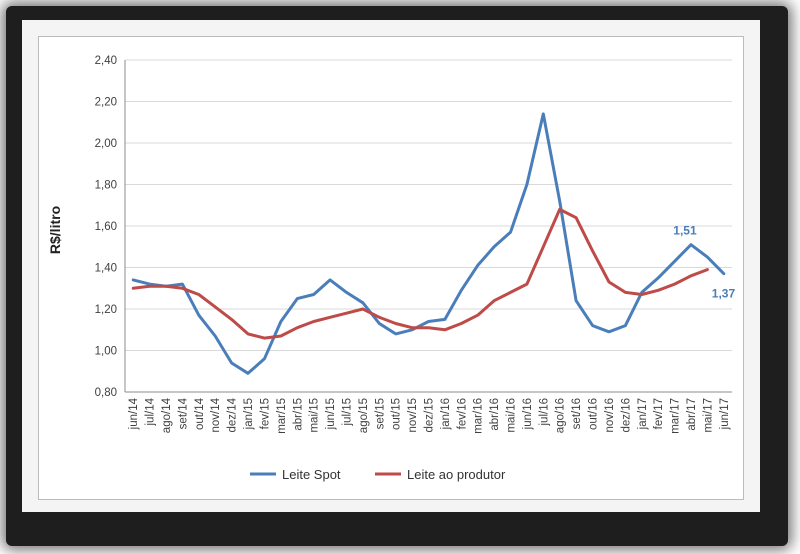 This screenshot has height=554, width=800. Describe the element at coordinates (610, 415) in the screenshot. I see `x-tick-label: nov/16` at that location.